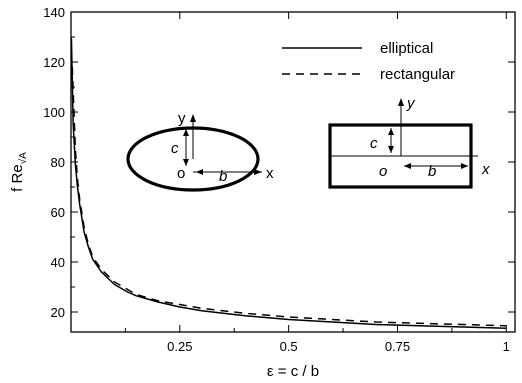 The height and width of the screenshot is (383, 522). I want to click on legend: elliptical rectangular, so click(368, 61).